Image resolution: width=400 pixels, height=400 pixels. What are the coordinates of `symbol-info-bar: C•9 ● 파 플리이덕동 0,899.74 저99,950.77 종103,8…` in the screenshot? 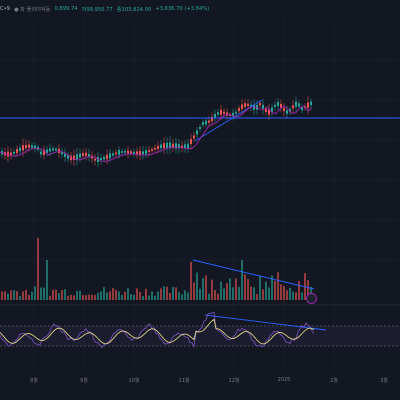 It's located at (200, 9).